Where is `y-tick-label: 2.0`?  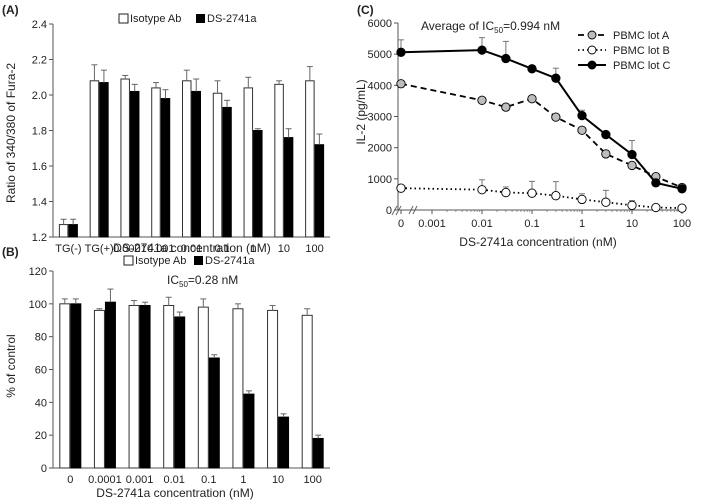 y-tick-label: 2.0 is located at coordinates (39, 96).